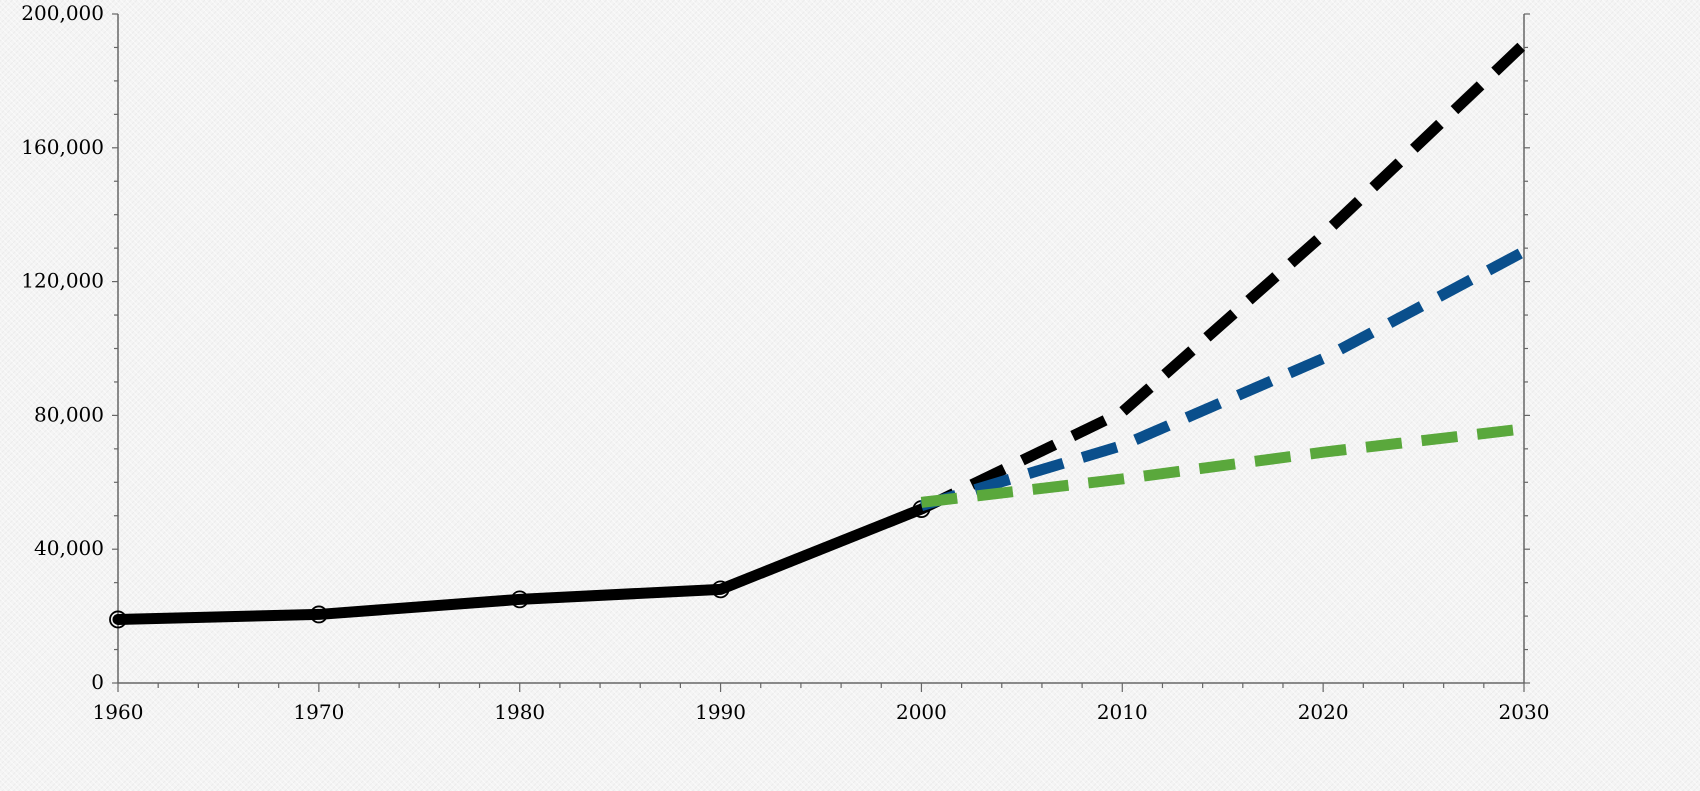 The width and height of the screenshot is (1700, 791). I want to click on y-tick-label: 80,000, so click(69, 414).